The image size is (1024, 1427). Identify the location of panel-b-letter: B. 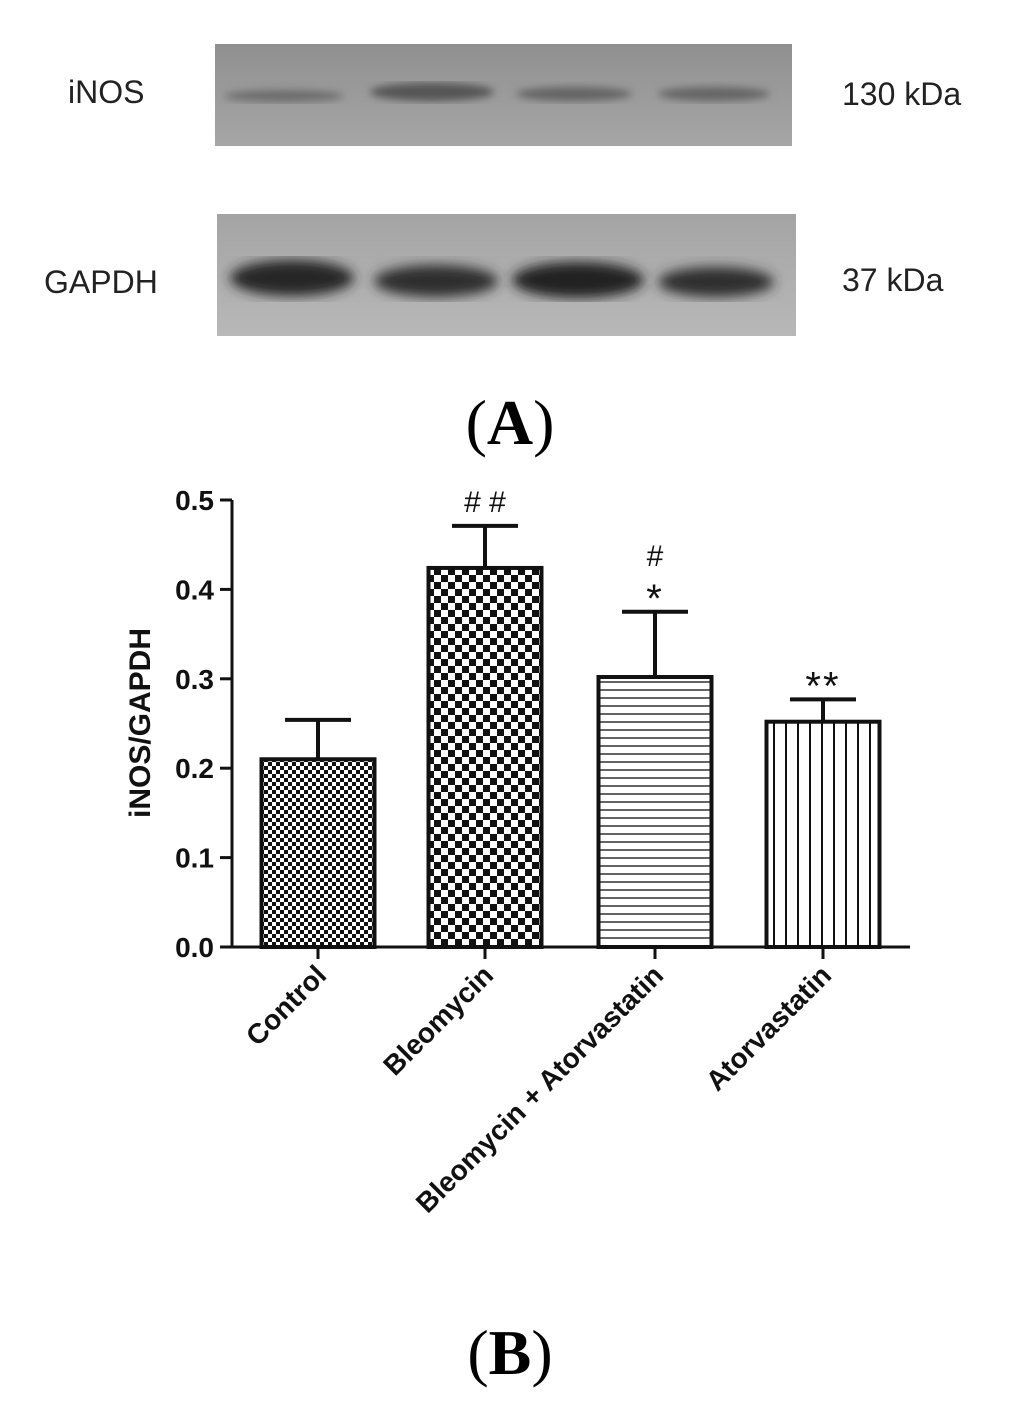
(510, 1352).